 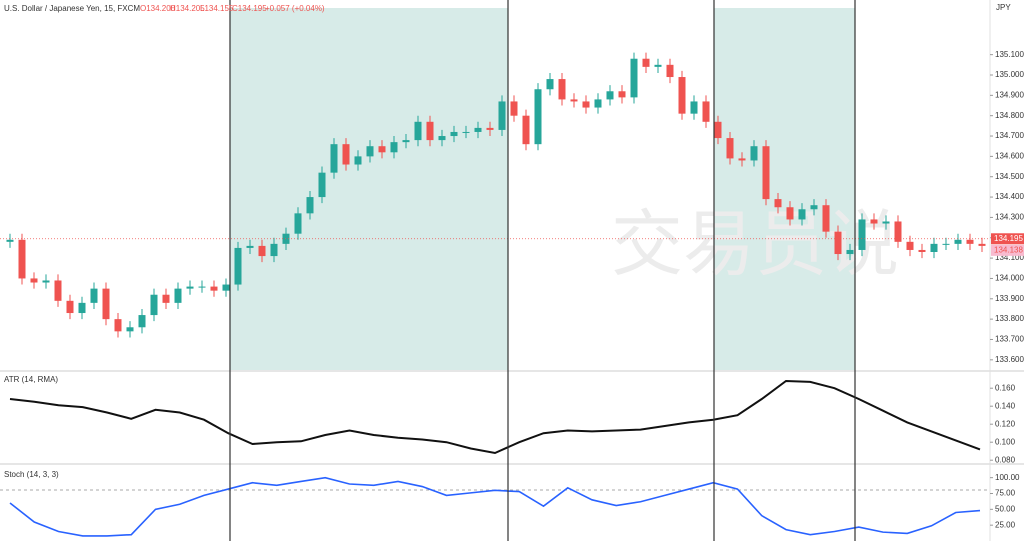 What do you see at coordinates (784, 189) in the screenshot?
I see `session-shade` at bounding box center [784, 189].